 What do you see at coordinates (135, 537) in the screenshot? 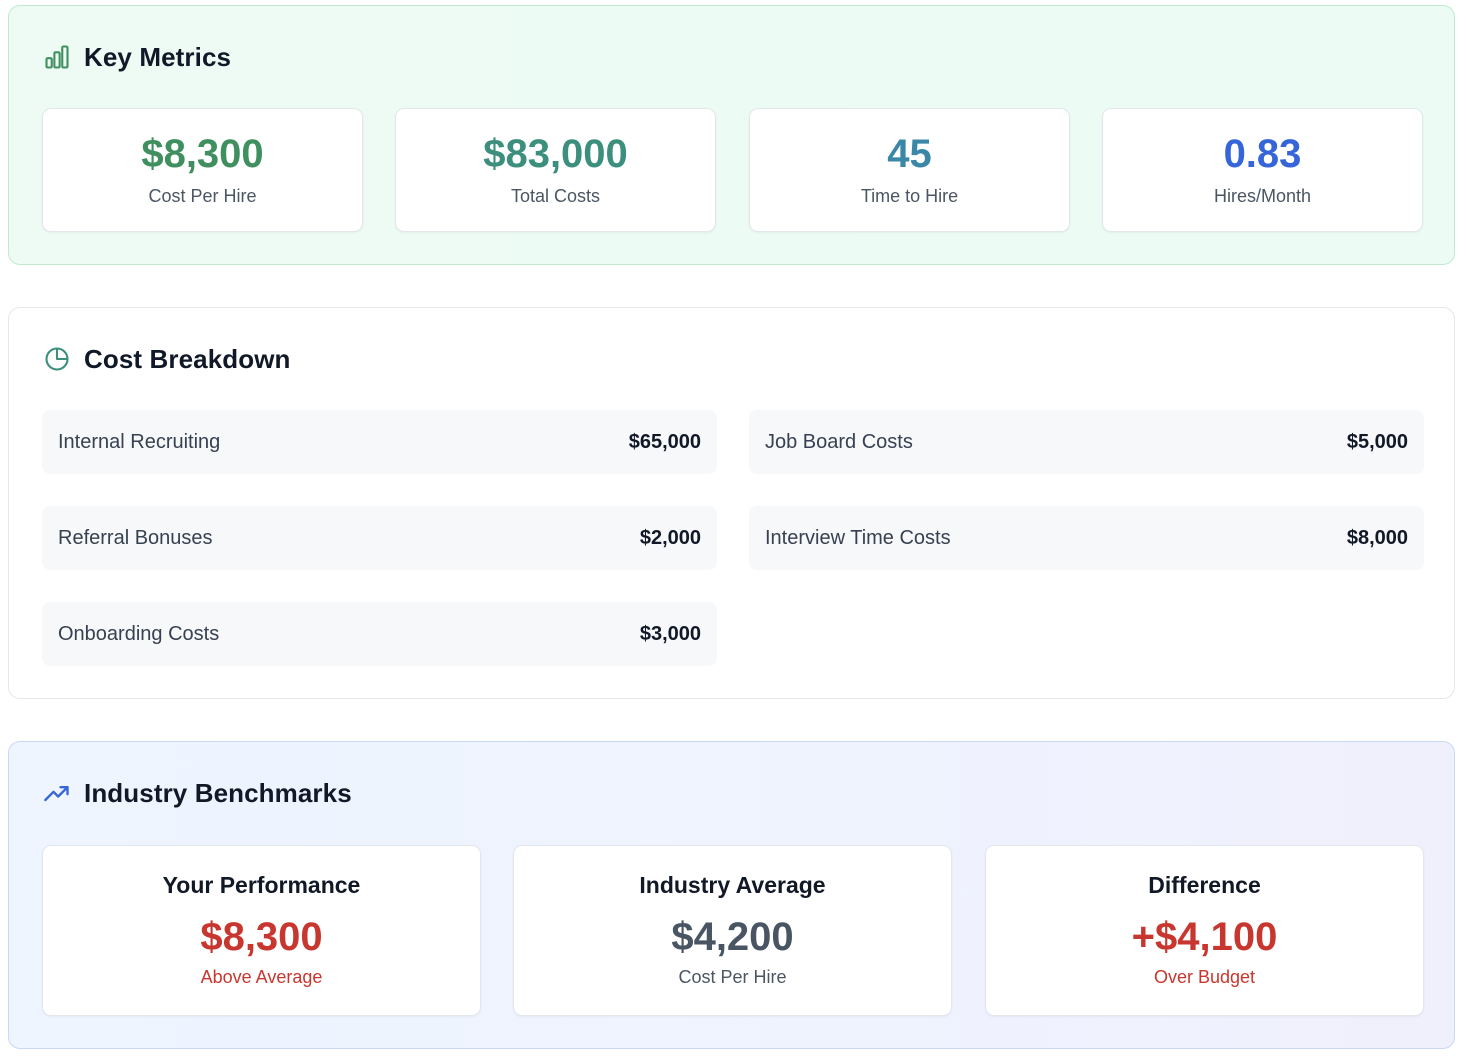
I see `cost-item-name: Referral Bonuses` at bounding box center [135, 537].